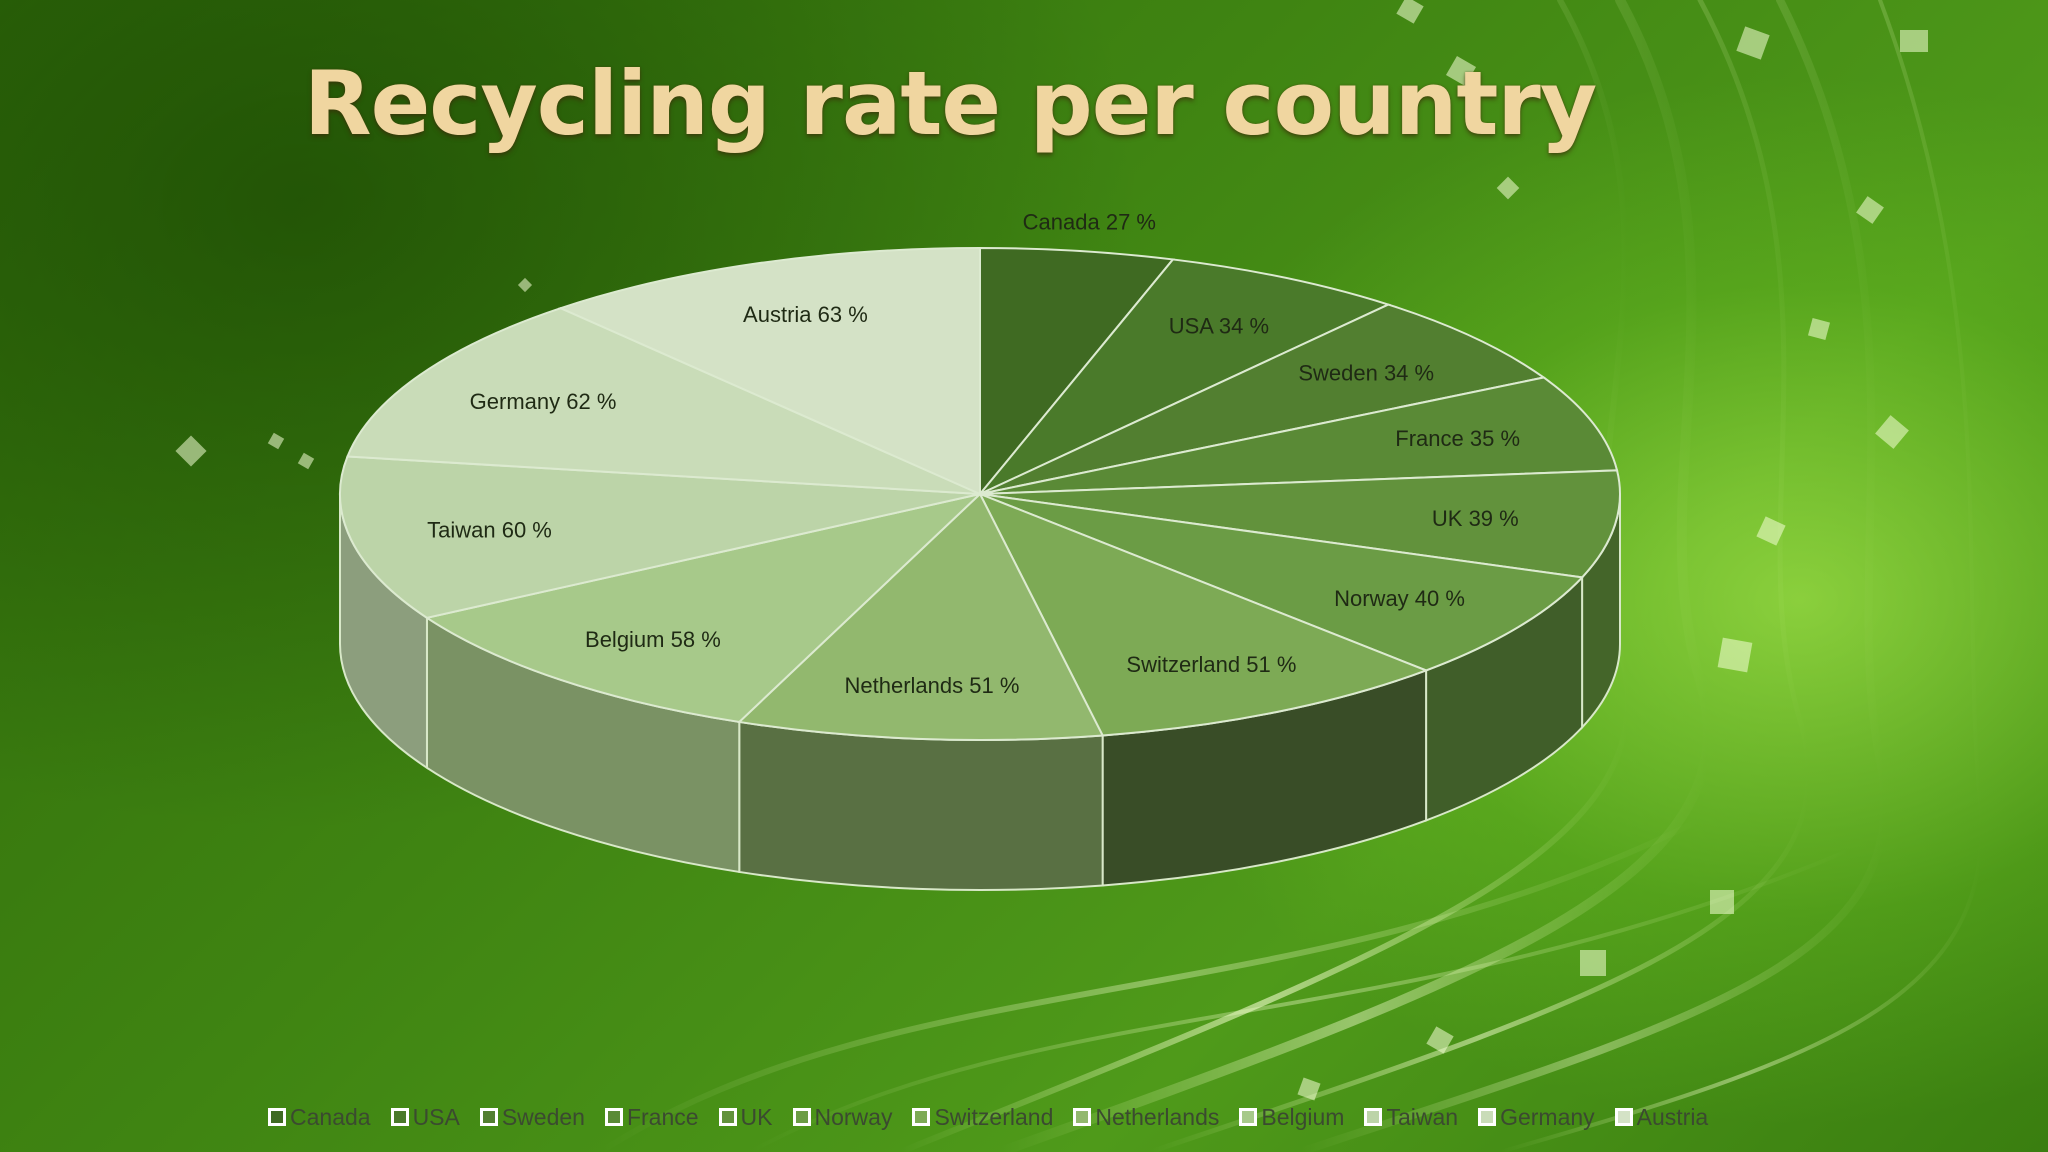  What do you see at coordinates (330, 1116) in the screenshot?
I see `legend-label: Canada` at bounding box center [330, 1116].